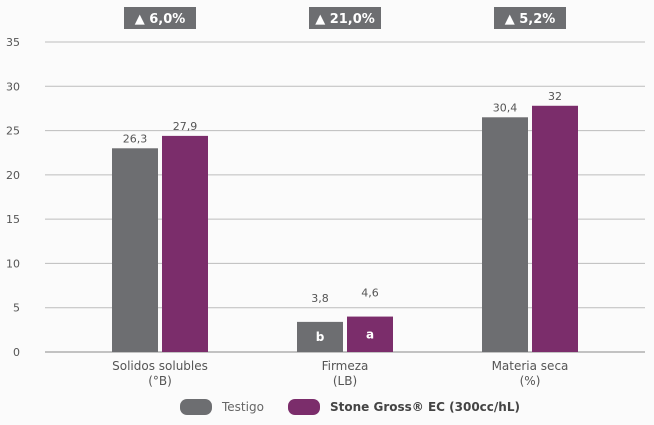 The width and height of the screenshot is (654, 425). I want to click on data-label: 3,8, so click(320, 298).